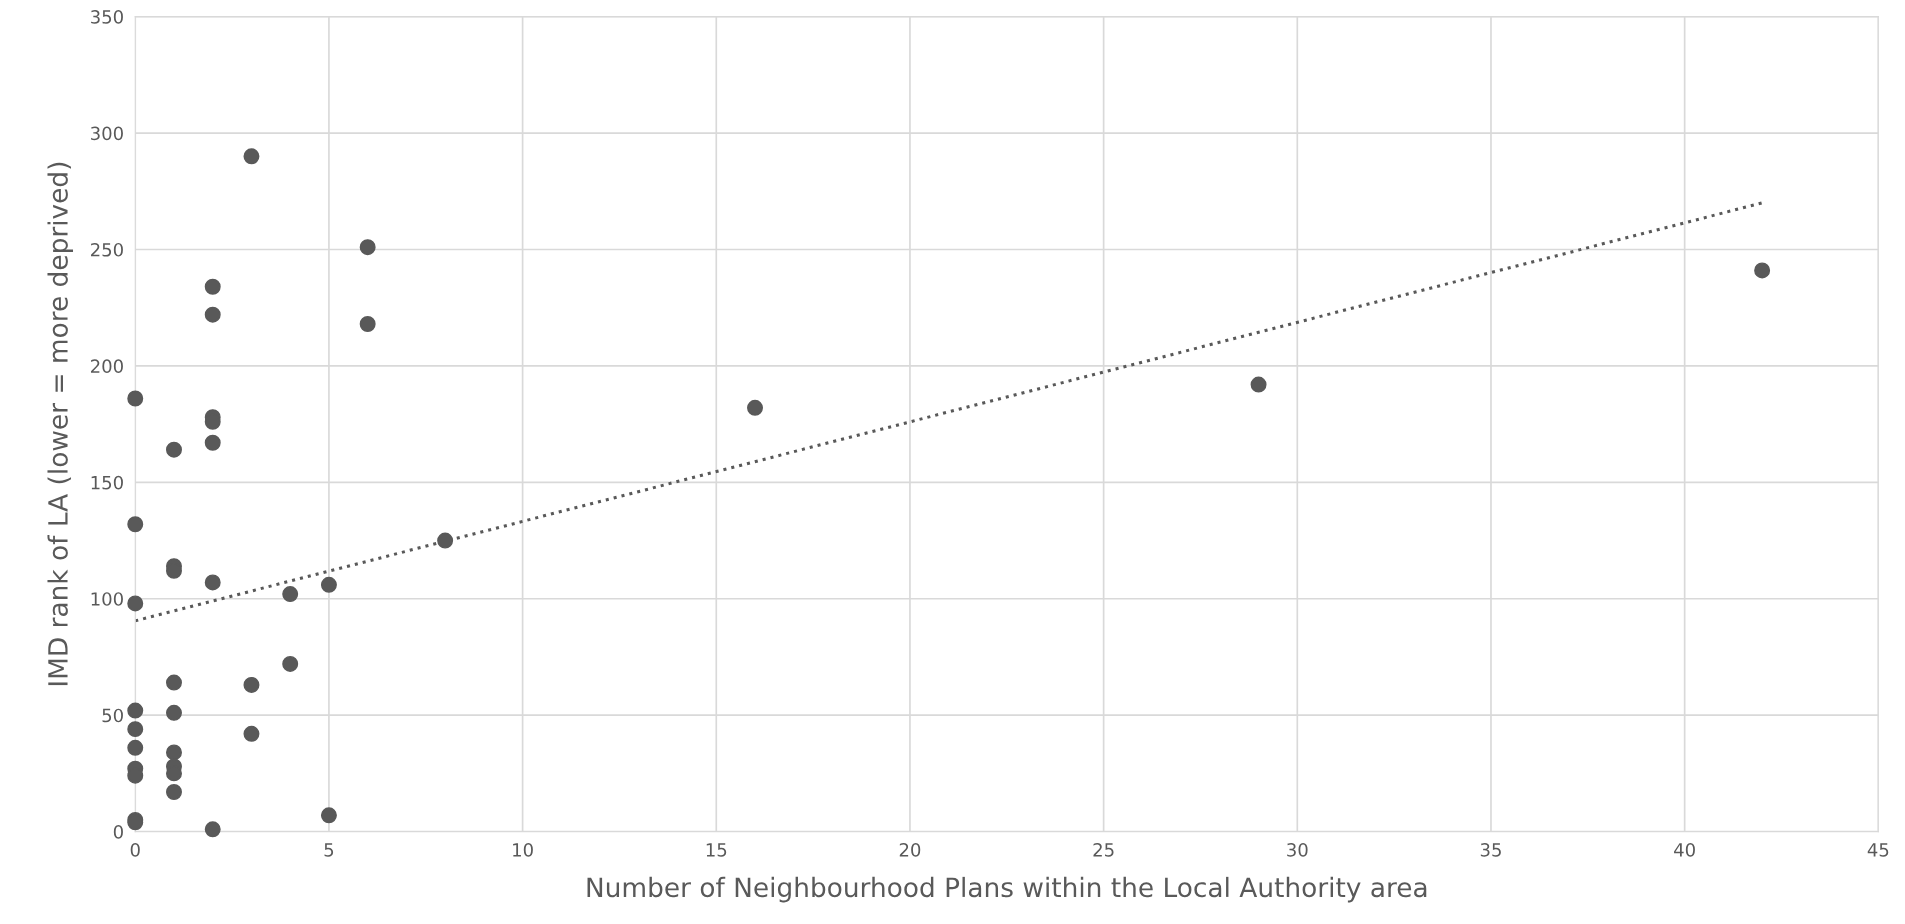  I want to click on x-tick-label: 10, so click(523, 850).